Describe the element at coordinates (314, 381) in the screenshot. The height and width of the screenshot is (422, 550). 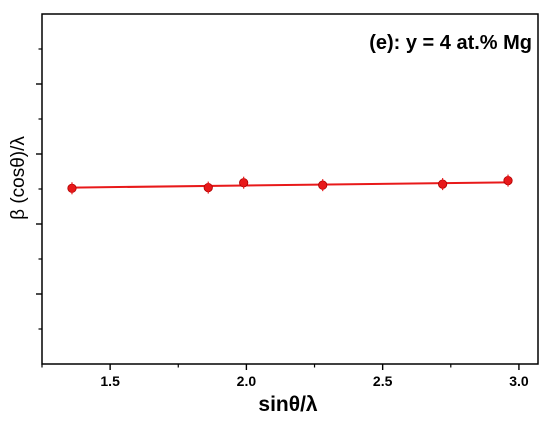
I see `x-axis-tick-labels: 1.5 2.0 2.5 3.0` at that location.